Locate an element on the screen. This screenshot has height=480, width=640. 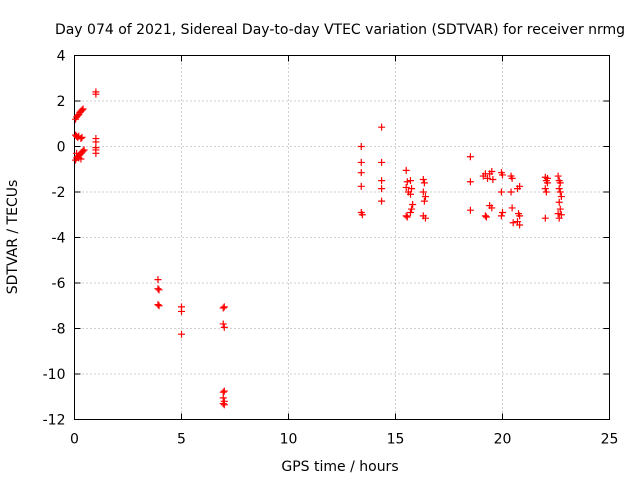
y-tick-label: -2 is located at coordinates (59, 193).